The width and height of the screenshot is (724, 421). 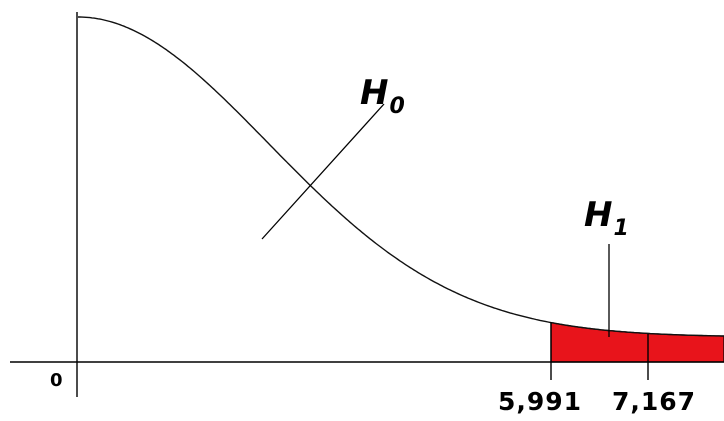 I want to click on h1-letter: H, so click(x=598, y=215).